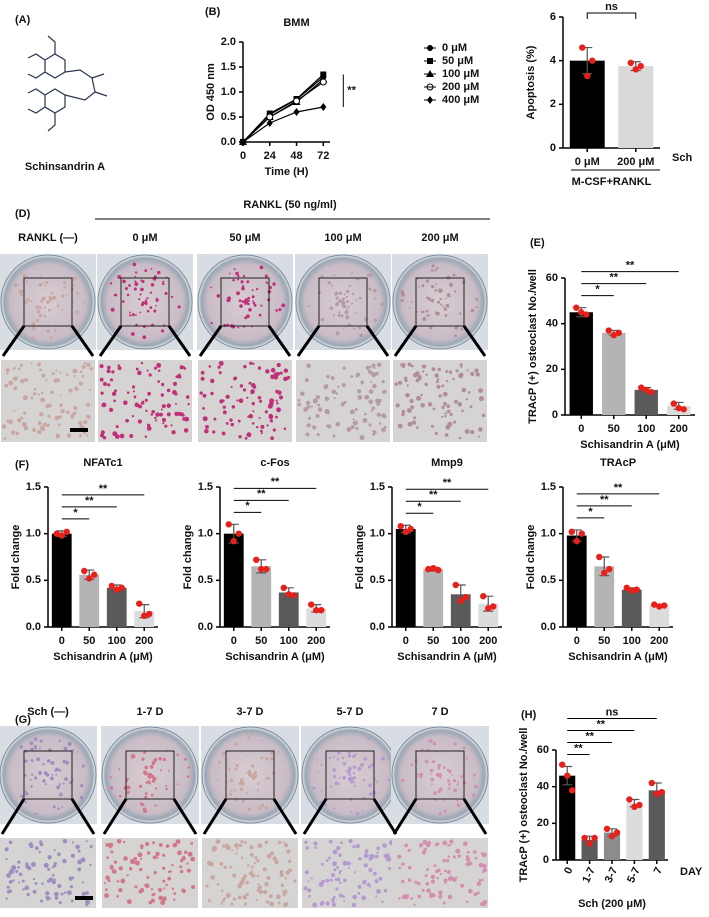 The width and height of the screenshot is (709, 917). I want to click on y-tick-label: 60, so click(552, 278).